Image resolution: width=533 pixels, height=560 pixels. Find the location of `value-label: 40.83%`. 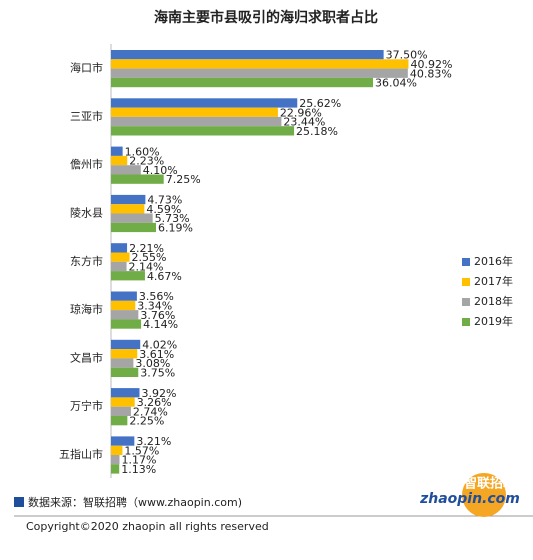

value-label: 40.83% is located at coordinates (431, 73).